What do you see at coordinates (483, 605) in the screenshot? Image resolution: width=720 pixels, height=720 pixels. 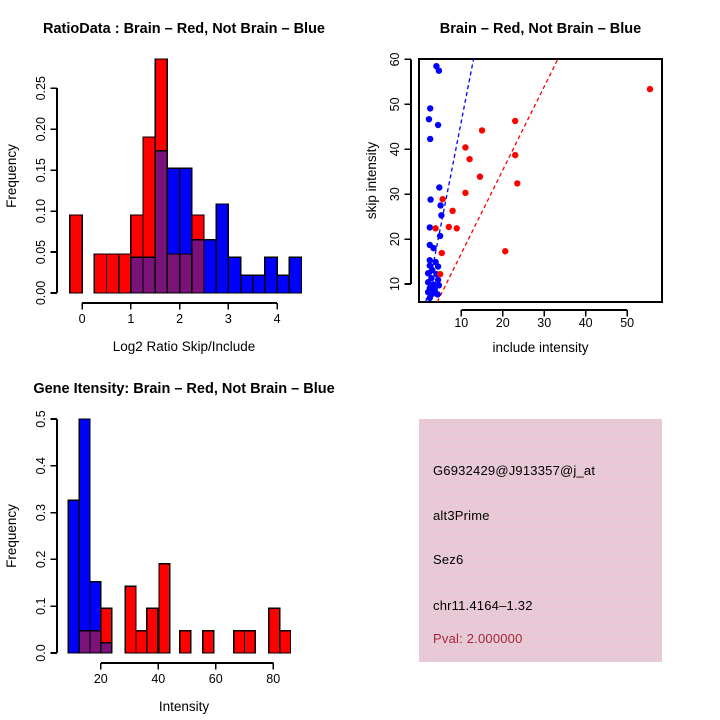 I see `locus-text: chr11.4164–1.32` at bounding box center [483, 605].